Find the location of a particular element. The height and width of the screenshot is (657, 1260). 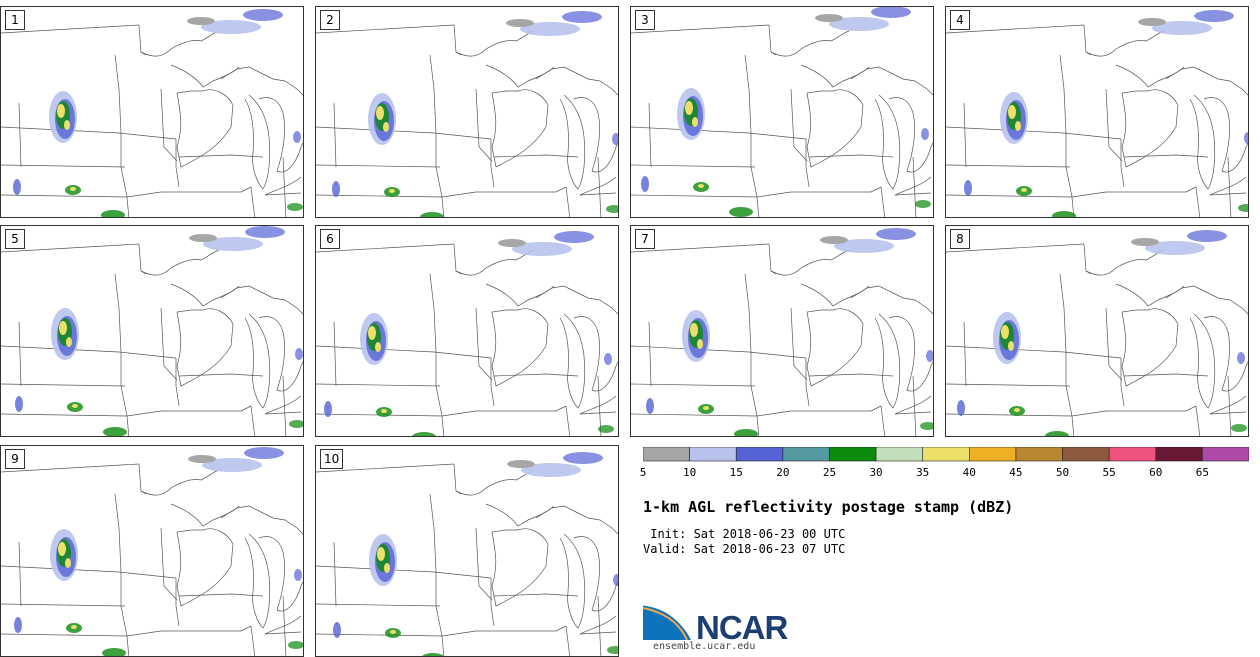

member-number-label: 1 is located at coordinates (15, 20).